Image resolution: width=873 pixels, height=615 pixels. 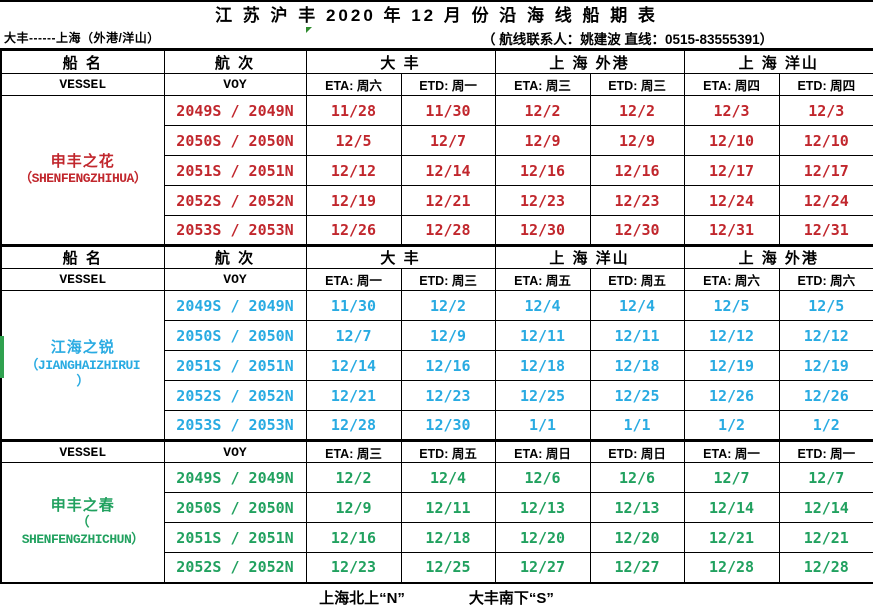 What do you see at coordinates (637, 477) in the screenshot?
I see `date-cell: 12/6` at bounding box center [637, 477].